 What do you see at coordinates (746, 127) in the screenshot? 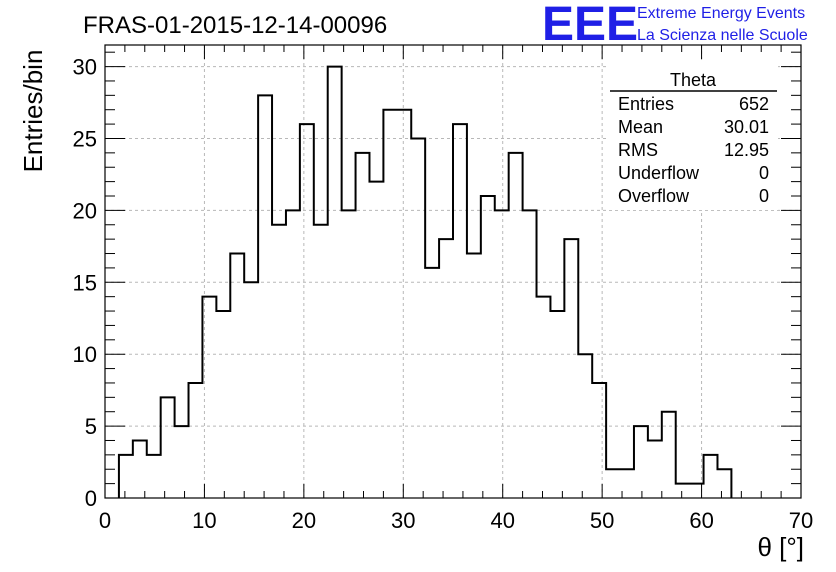
I see `stats-value: 30.01` at bounding box center [746, 127].